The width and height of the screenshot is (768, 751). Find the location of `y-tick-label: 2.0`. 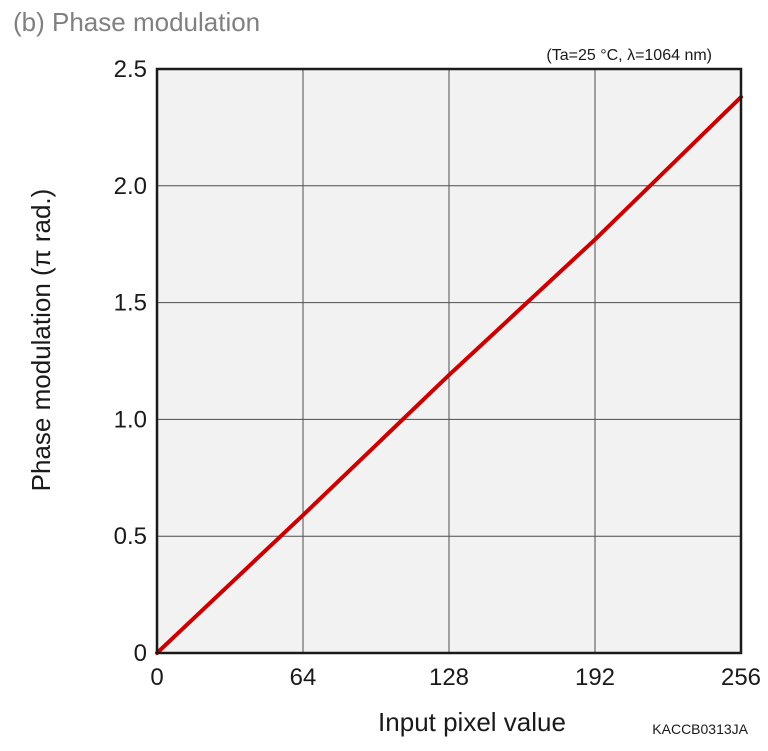

y-tick-label: 2.0 is located at coordinates (130, 186).